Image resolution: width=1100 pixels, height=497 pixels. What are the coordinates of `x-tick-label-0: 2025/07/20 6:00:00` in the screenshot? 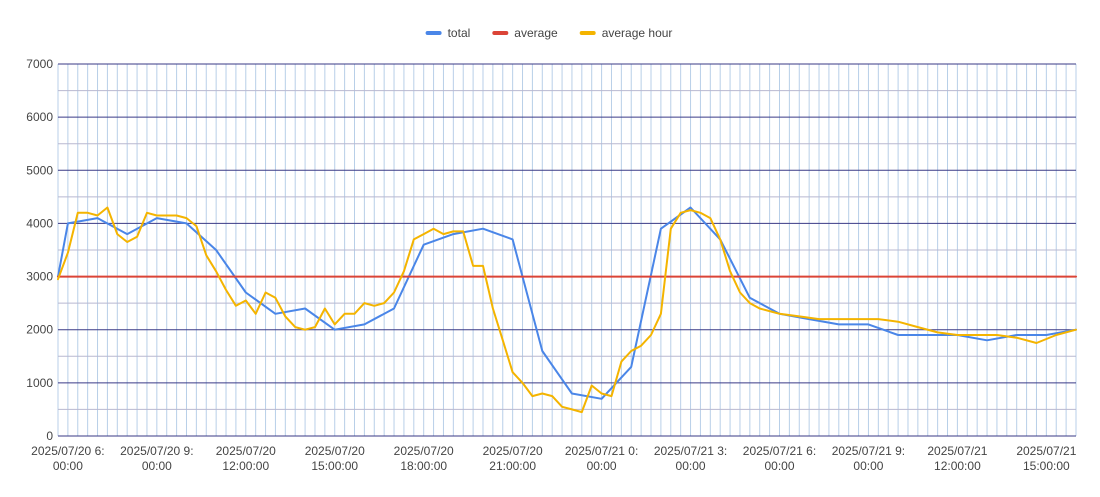 It's located at (67, 458).